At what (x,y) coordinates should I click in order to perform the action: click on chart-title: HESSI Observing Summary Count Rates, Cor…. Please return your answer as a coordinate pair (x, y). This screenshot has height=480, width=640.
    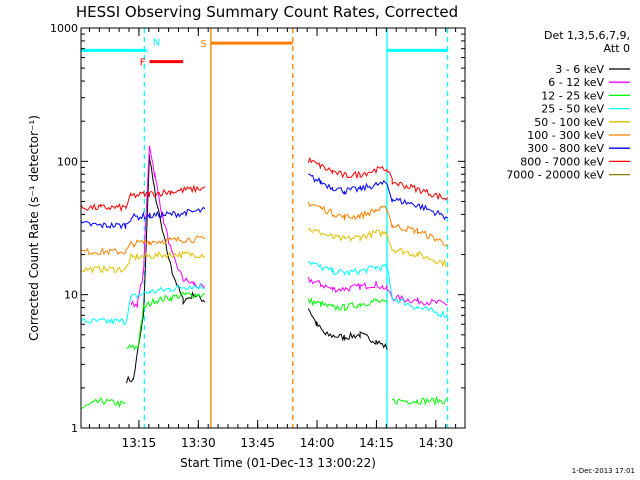
    Looking at the image, I should click on (267, 12).